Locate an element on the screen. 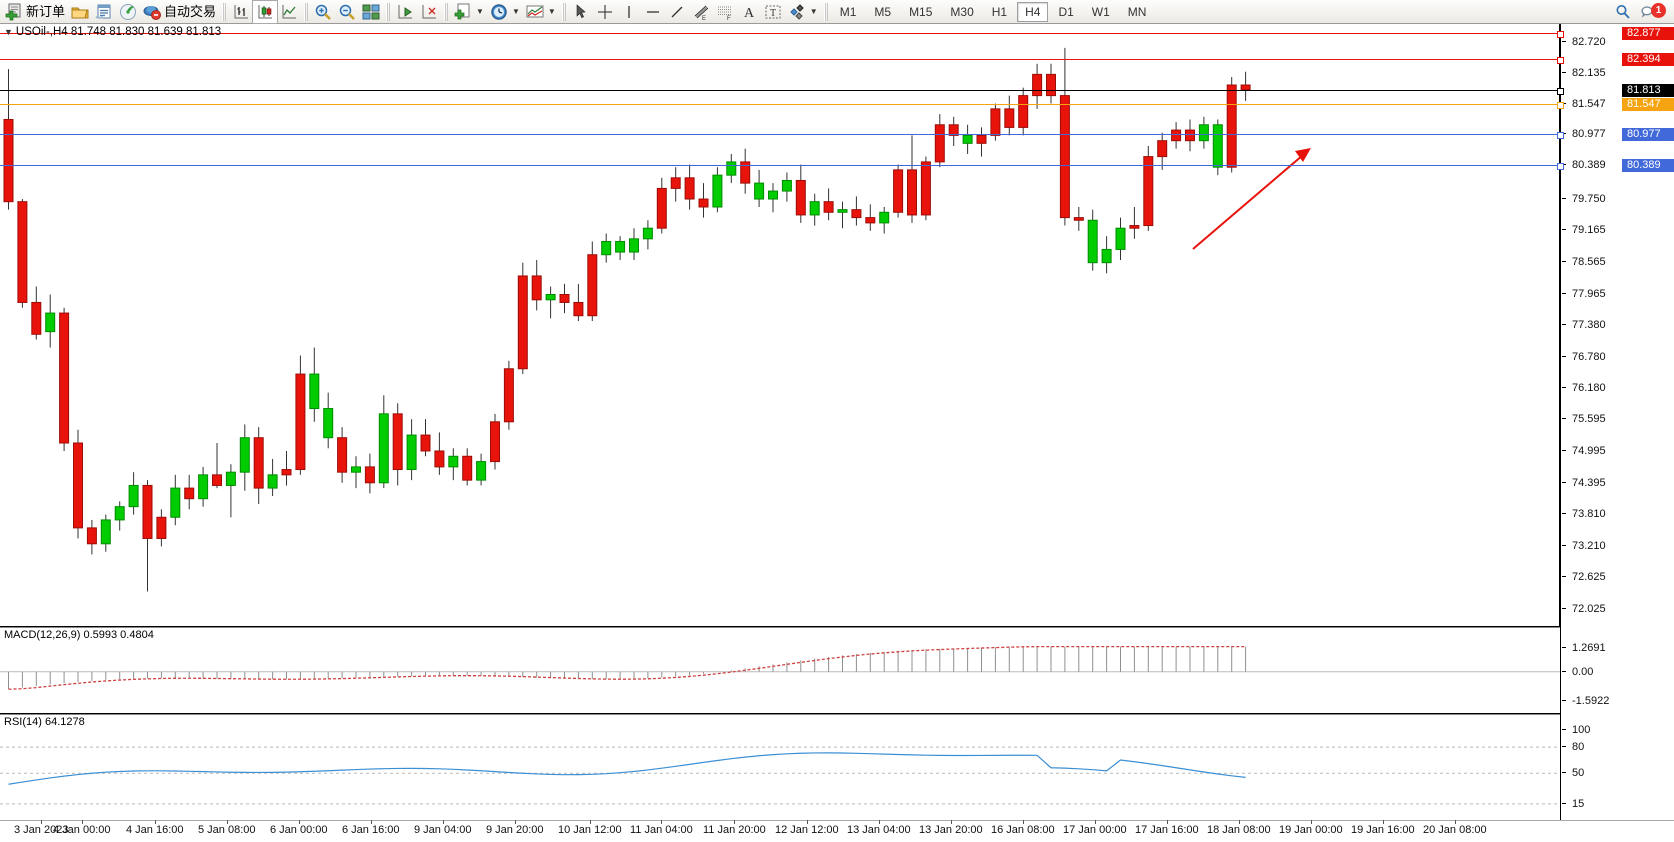 The image size is (1674, 842). line-chart-button is located at coordinates (289, 12).